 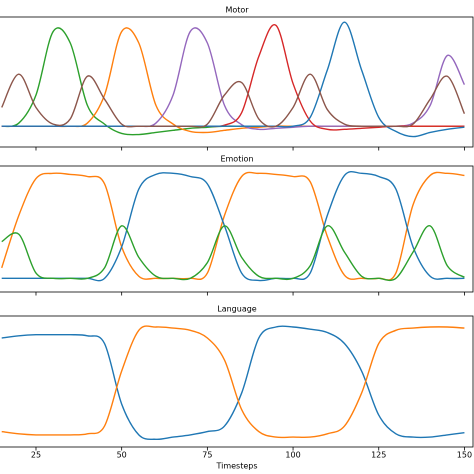 I want to click on panel-title: Language, so click(x=237, y=309).